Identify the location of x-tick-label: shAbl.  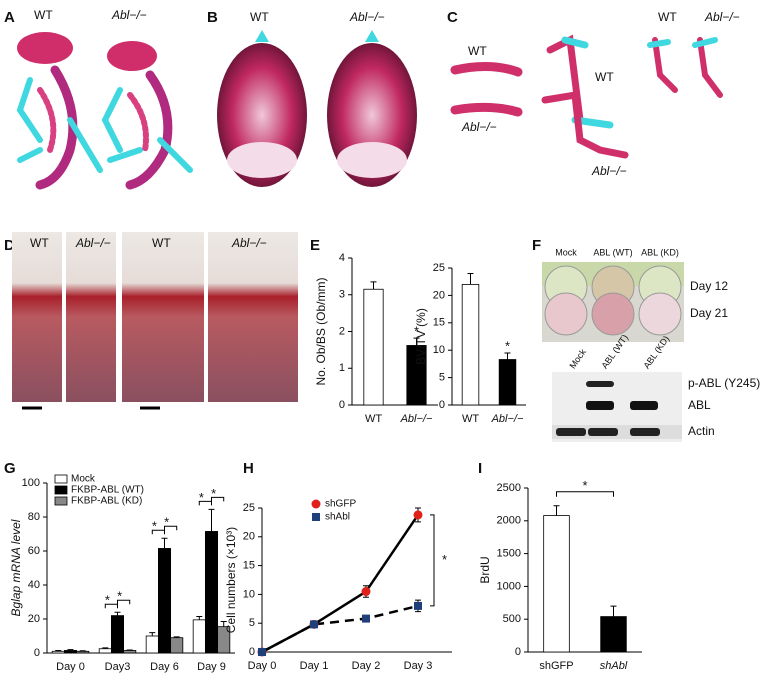
(614, 666).